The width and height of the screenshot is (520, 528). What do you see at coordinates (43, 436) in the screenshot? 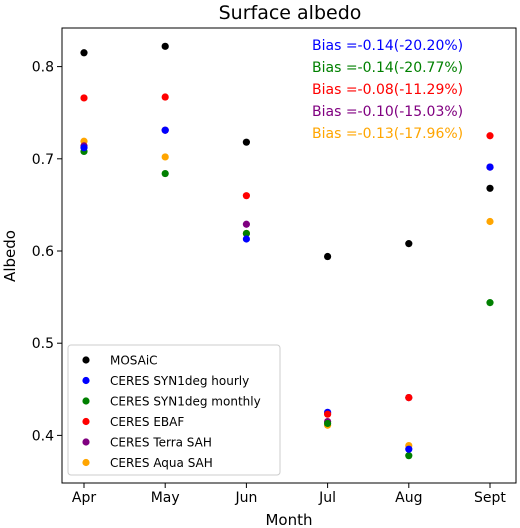
I see `y-tick-label: 0.4` at bounding box center [43, 436].